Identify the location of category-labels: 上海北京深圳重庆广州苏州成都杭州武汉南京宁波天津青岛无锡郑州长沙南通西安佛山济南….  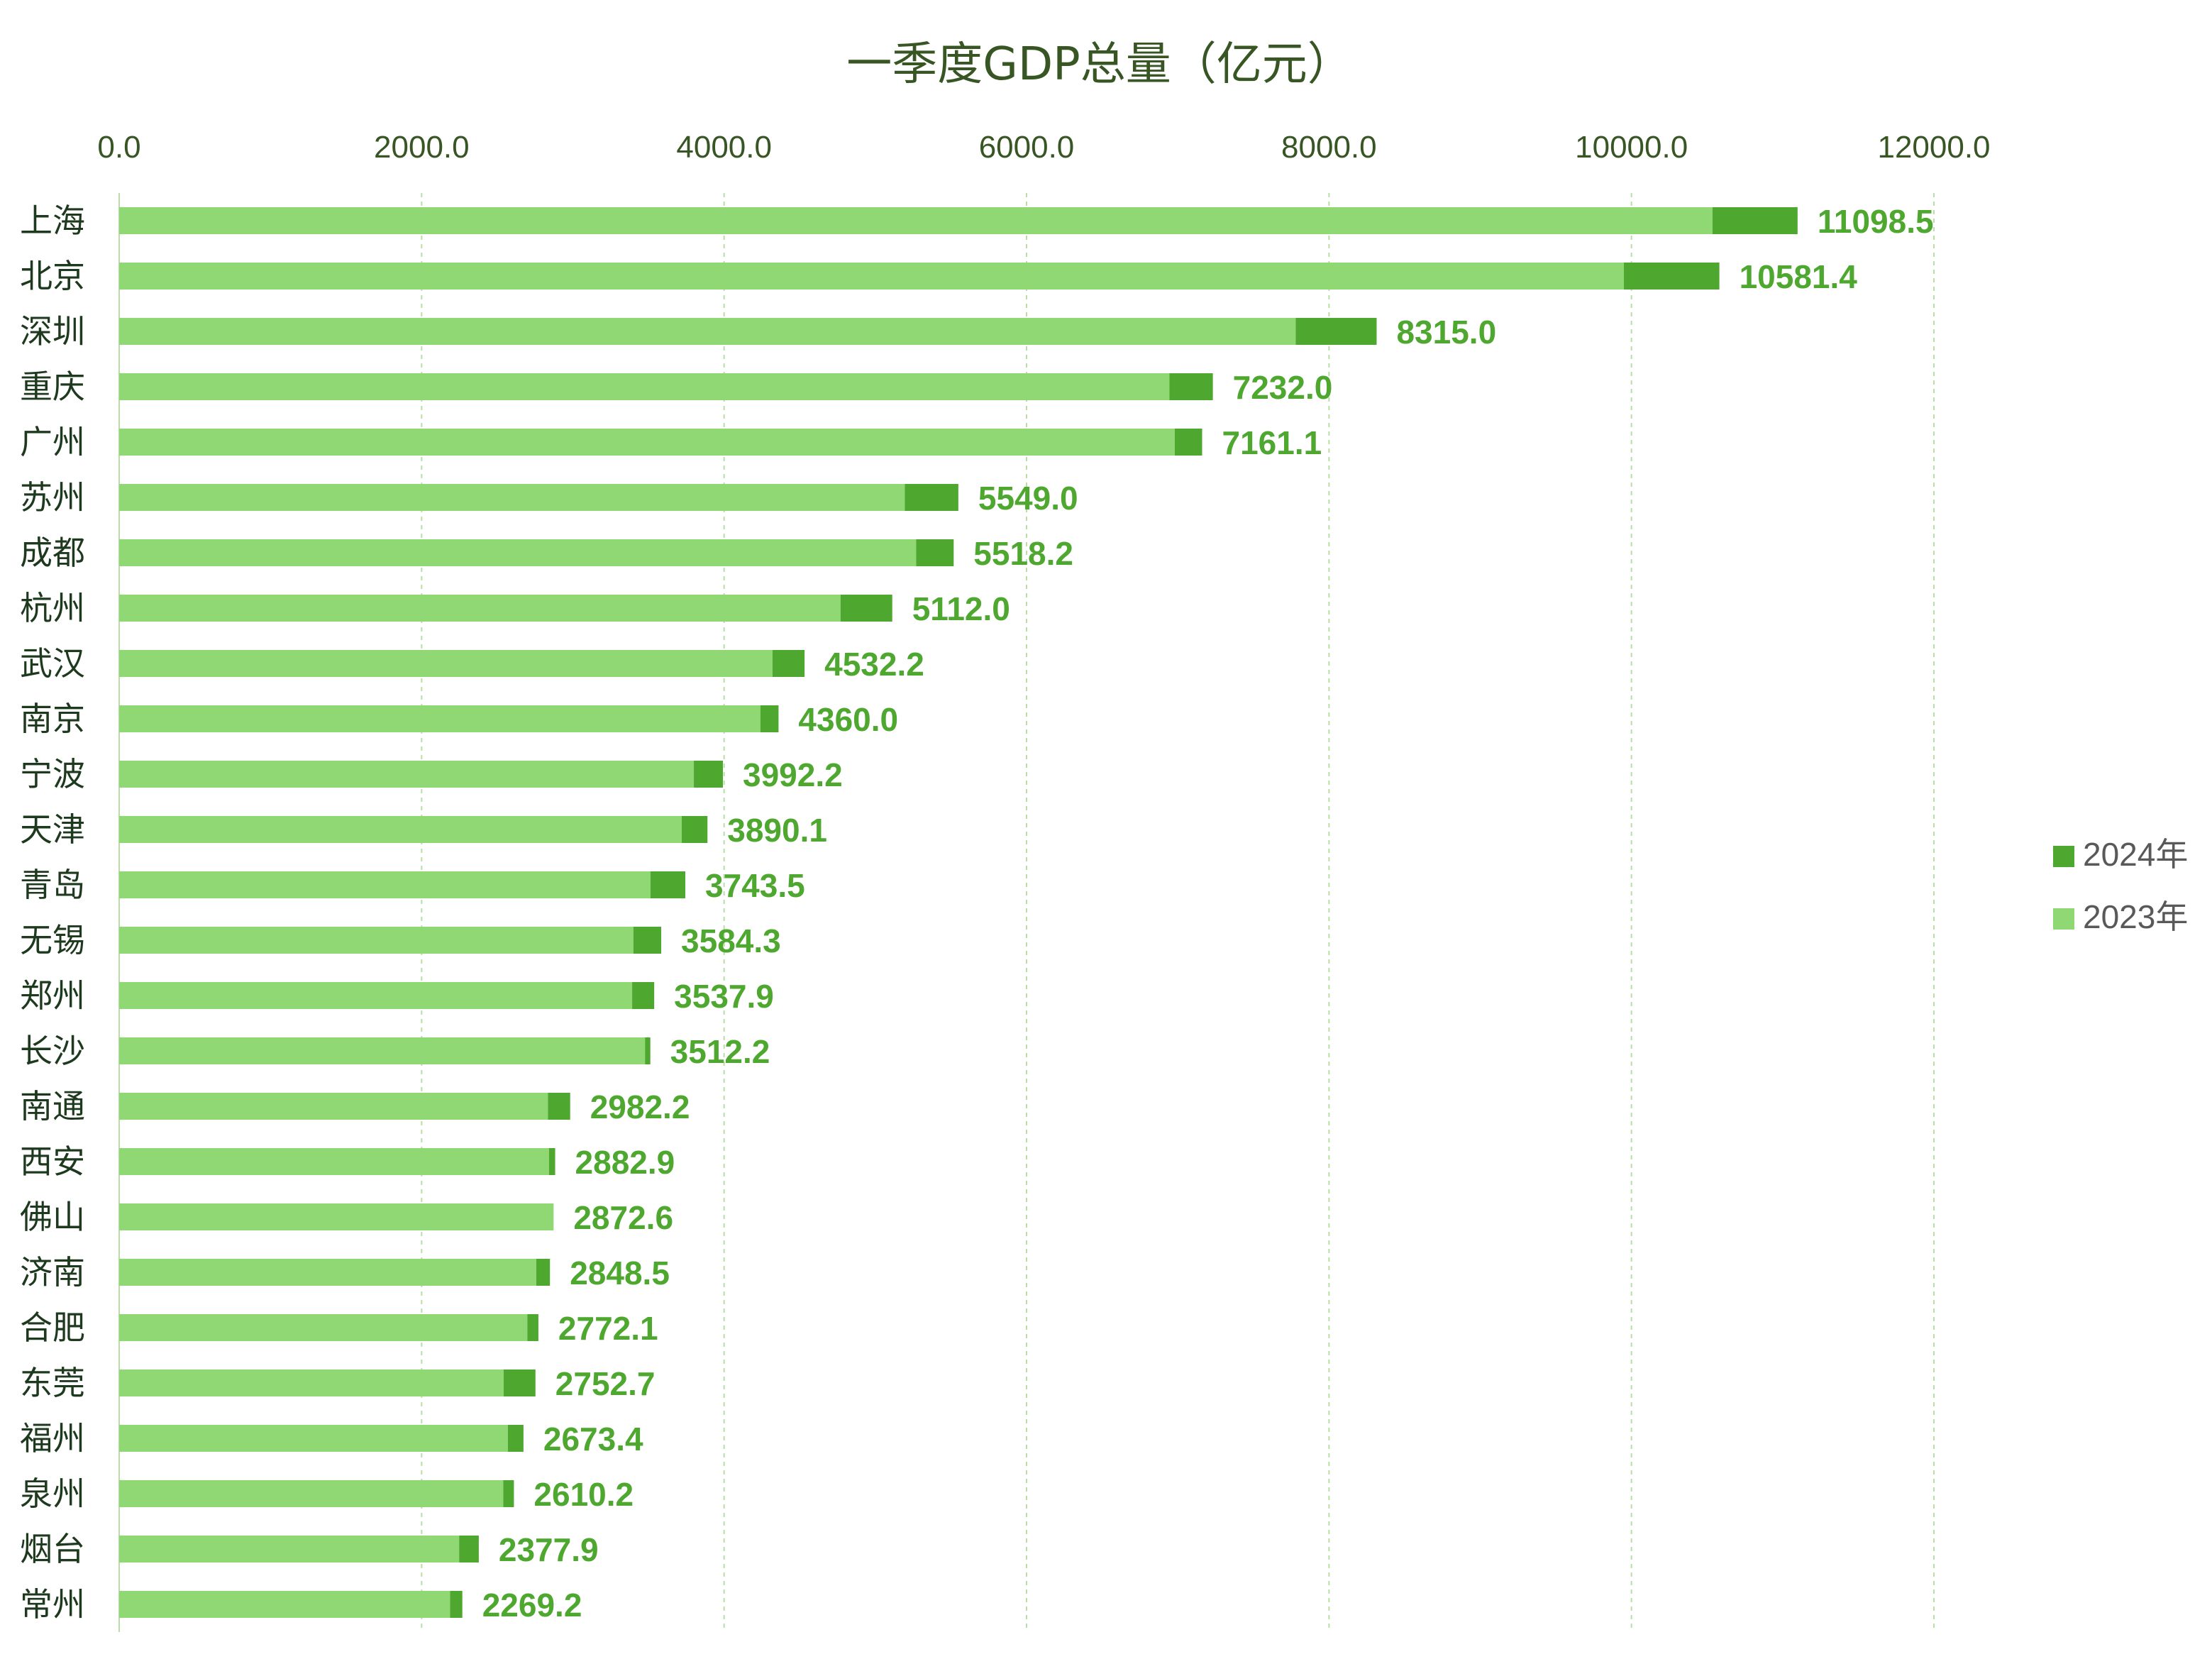
(52, 913).